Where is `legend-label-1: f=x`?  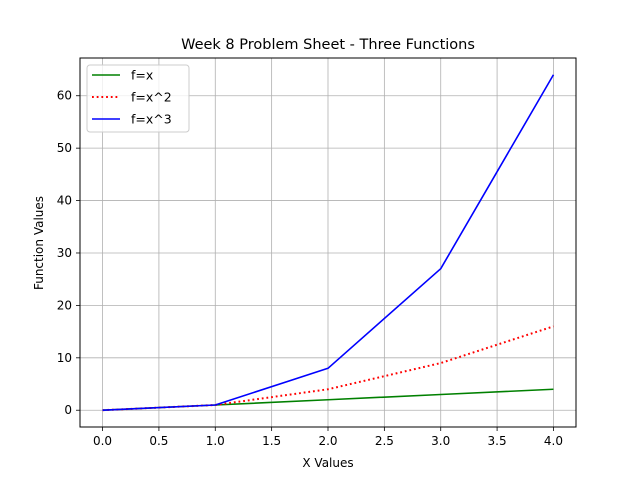
legend-label-1: f=x is located at coordinates (142, 75).